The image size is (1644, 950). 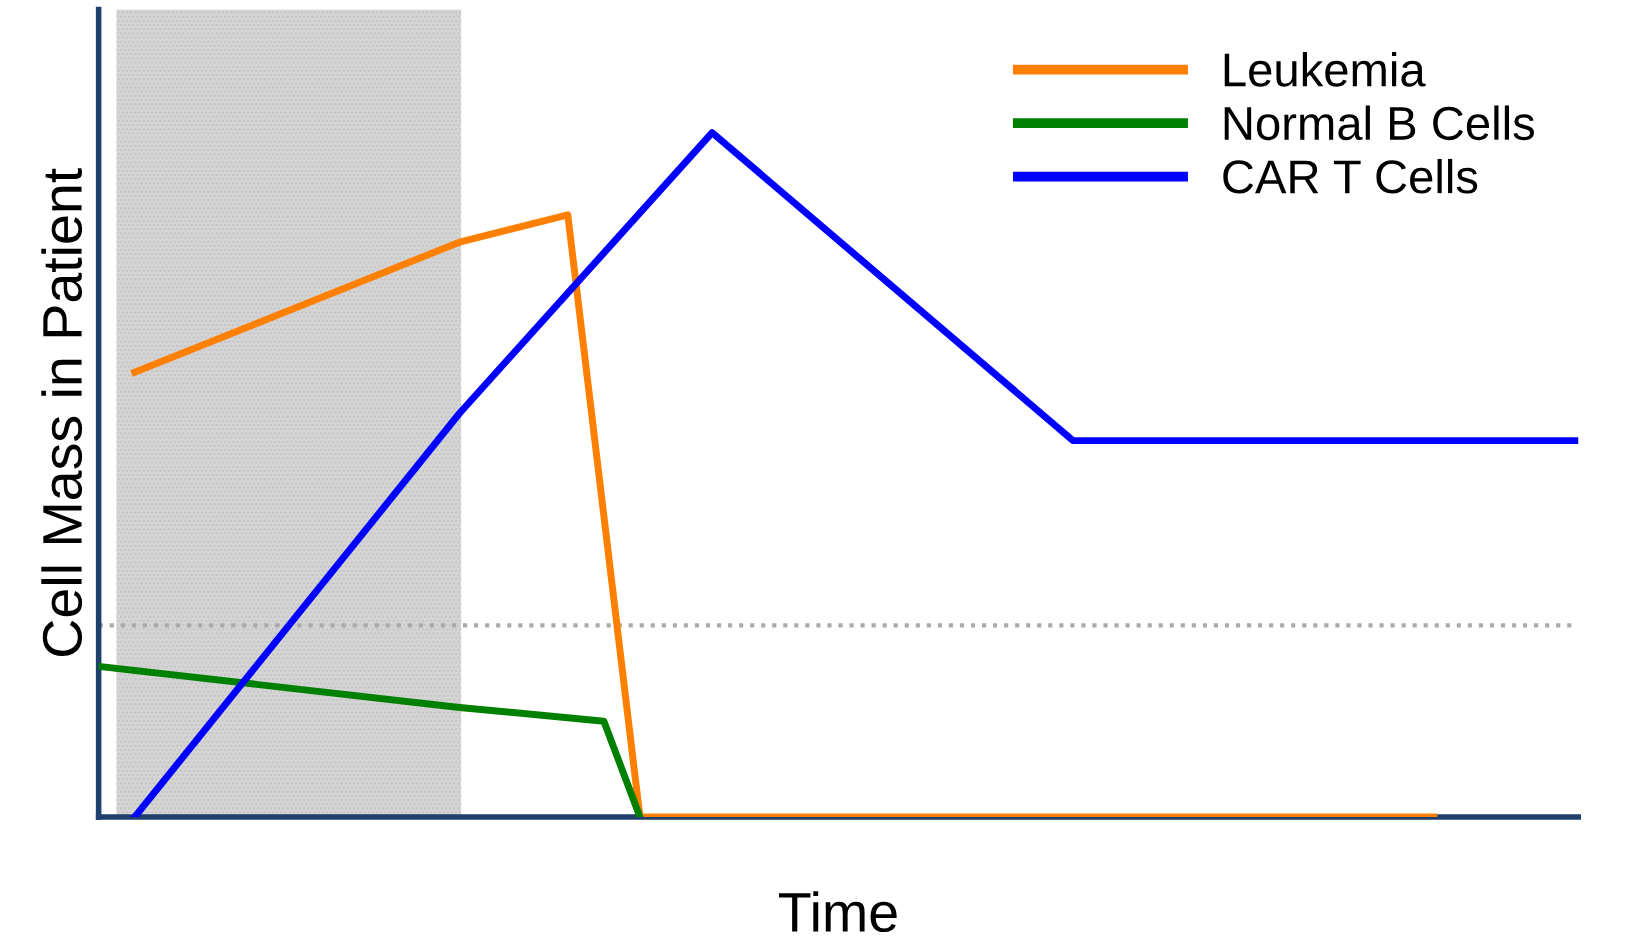 I want to click on legend-label: Normal B Cells, so click(x=1379, y=123).